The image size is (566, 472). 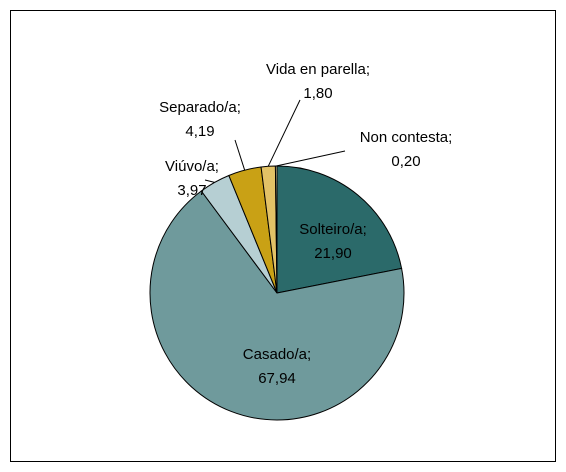 What do you see at coordinates (199, 131) in the screenshot?
I see `slice-value-label: 4,19` at bounding box center [199, 131].